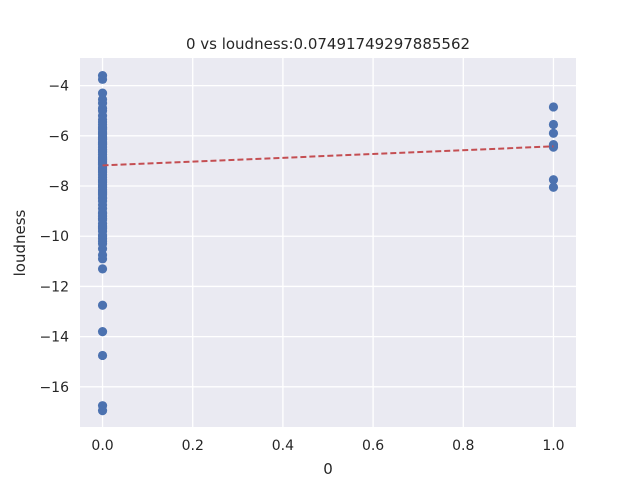  What do you see at coordinates (328, 44) in the screenshot?
I see `chart-title: 0 vs loudness:0.07491749297885562` at bounding box center [328, 44].